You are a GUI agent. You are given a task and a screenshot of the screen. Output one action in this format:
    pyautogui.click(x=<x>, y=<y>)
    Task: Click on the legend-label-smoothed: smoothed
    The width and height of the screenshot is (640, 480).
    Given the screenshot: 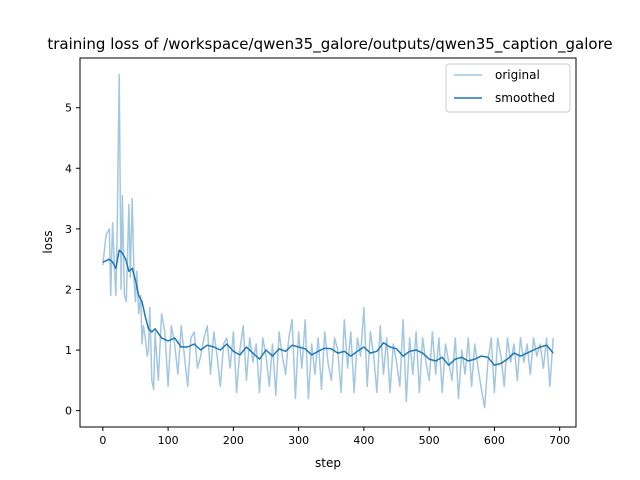 What is the action you would take?
    pyautogui.click(x=525, y=98)
    